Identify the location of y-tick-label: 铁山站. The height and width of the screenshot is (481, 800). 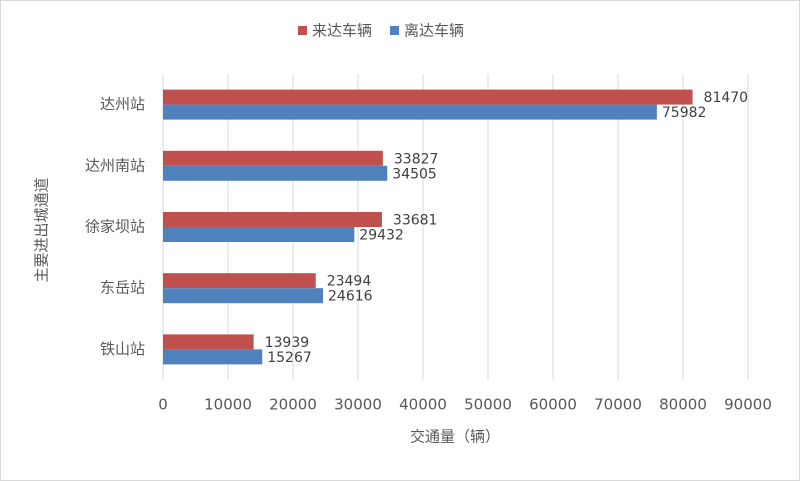
(122, 349).